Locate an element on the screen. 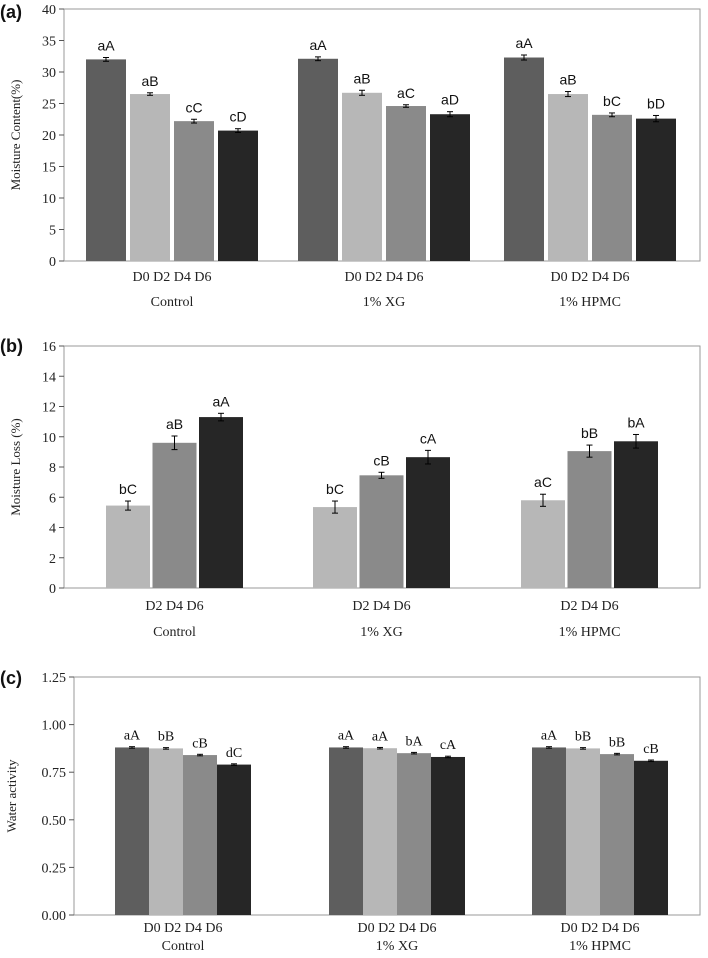 This screenshot has height=958, width=708. panel-label: (a) is located at coordinates (11, 12).